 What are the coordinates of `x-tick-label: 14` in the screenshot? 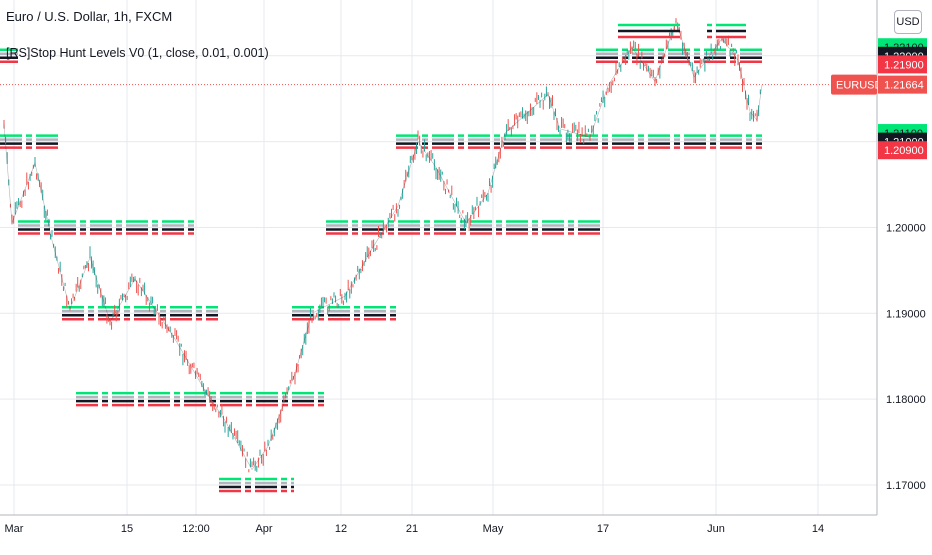 It's located at (818, 529).